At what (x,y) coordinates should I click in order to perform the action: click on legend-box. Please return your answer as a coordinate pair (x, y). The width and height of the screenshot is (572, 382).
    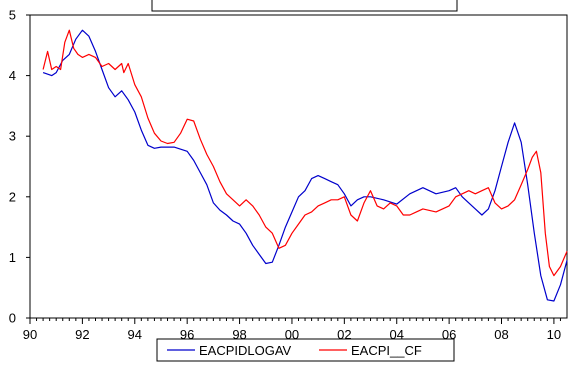
    Looking at the image, I should click on (305, 350).